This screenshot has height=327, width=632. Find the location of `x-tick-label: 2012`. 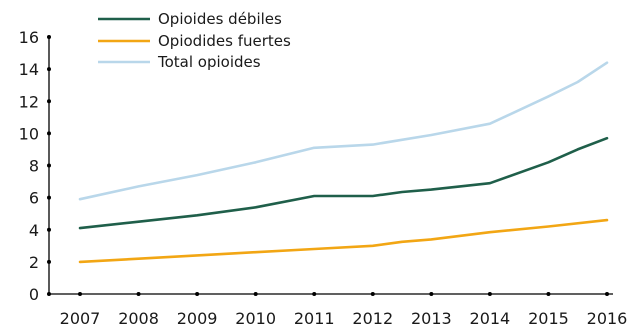

x-tick-label: 2012 is located at coordinates (372, 318).